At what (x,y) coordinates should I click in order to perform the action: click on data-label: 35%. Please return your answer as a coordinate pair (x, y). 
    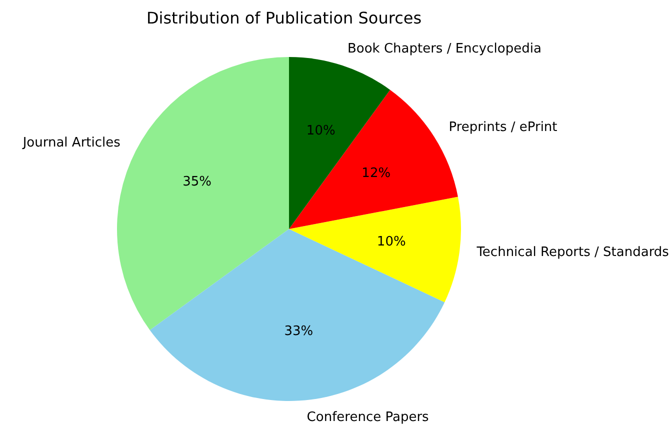
    Looking at the image, I should click on (197, 182).